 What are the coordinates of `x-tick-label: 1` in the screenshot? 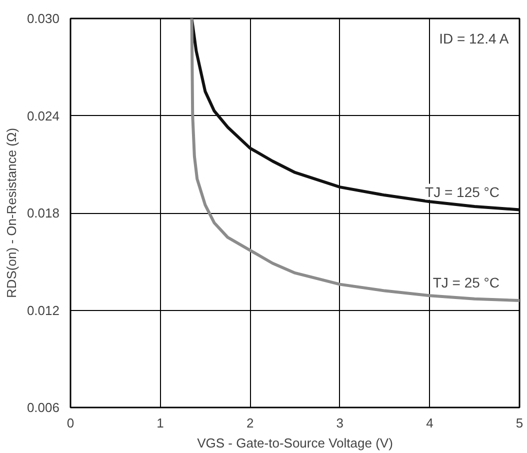 It's located at (160, 423).